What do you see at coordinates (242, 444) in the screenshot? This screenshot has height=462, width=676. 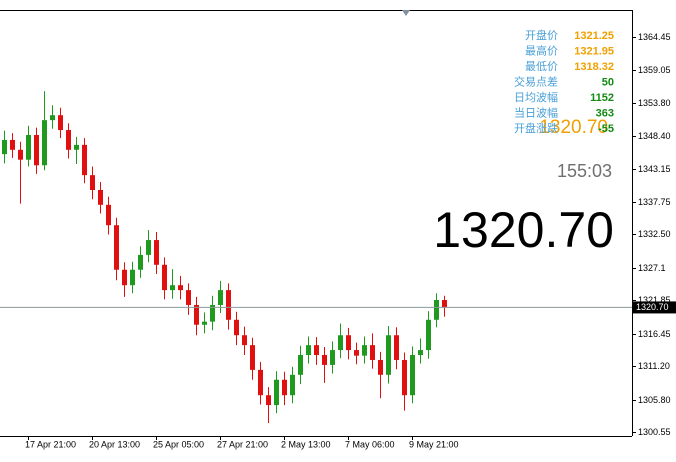 I see `x-tick-label: 27 Apr 21:00` at bounding box center [242, 444].